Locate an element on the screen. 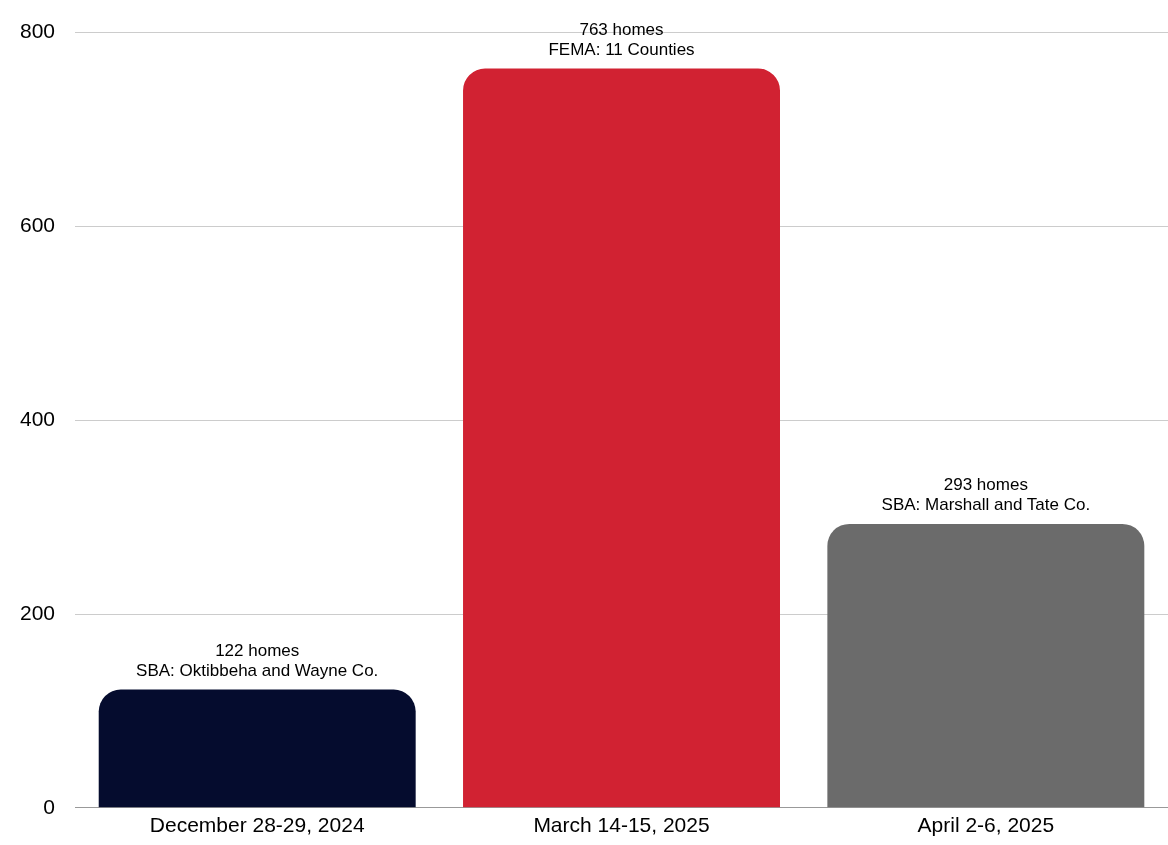 This screenshot has width=1168, height=845. y-tick-label: 800 is located at coordinates (37, 31).